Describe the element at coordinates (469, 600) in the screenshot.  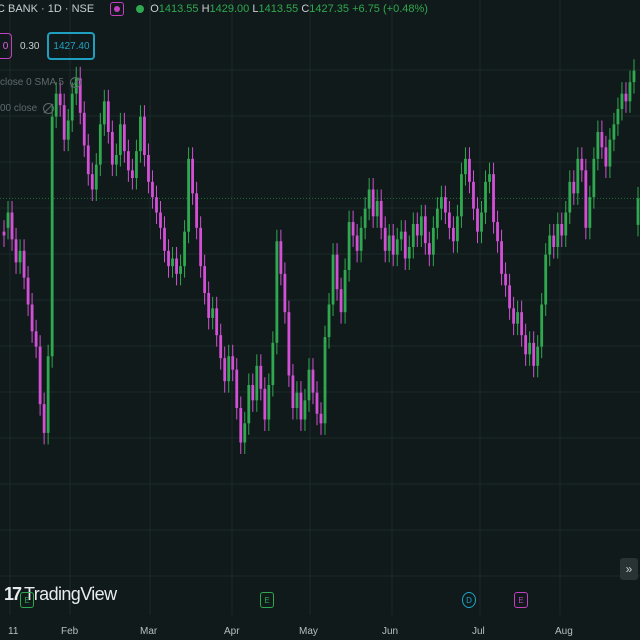
I see `dividend-event-icon: D` at that location.